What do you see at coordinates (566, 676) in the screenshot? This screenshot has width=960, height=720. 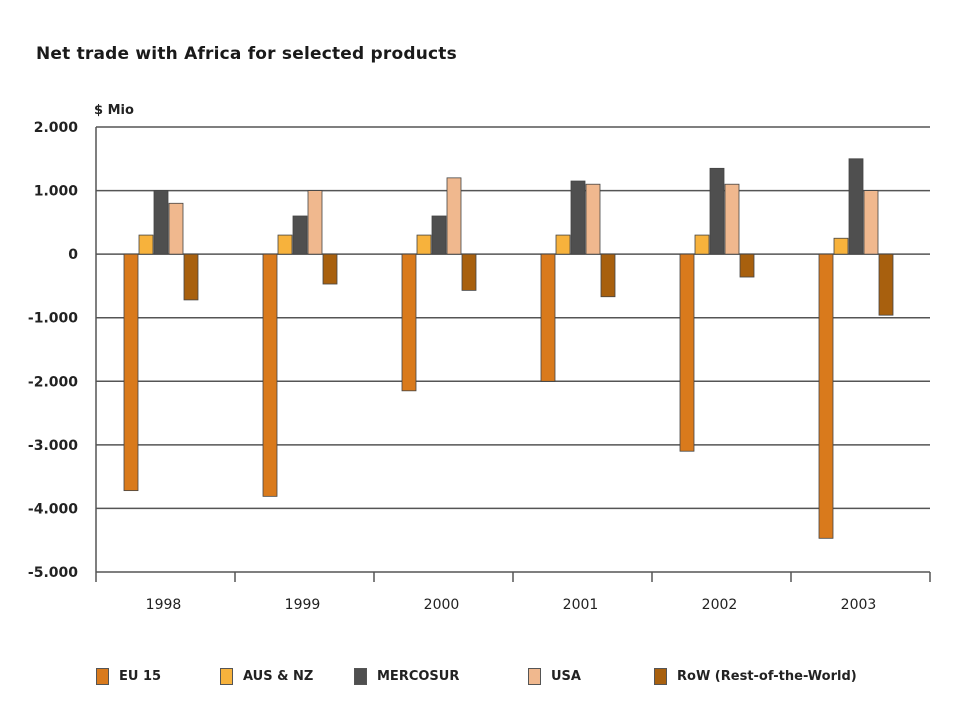 I see `legend-label: USA` at bounding box center [566, 676].